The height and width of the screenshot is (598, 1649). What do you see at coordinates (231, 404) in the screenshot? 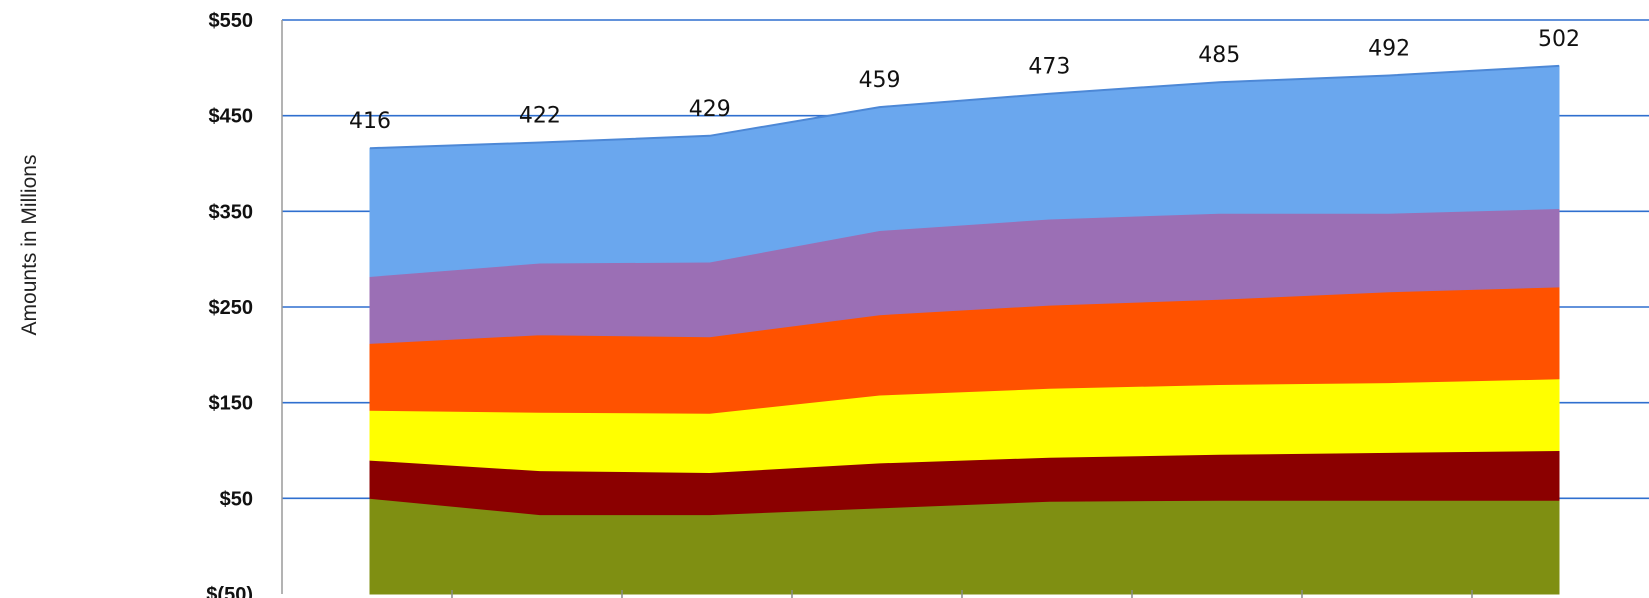
I see `y-tick-label: $150` at bounding box center [231, 404].